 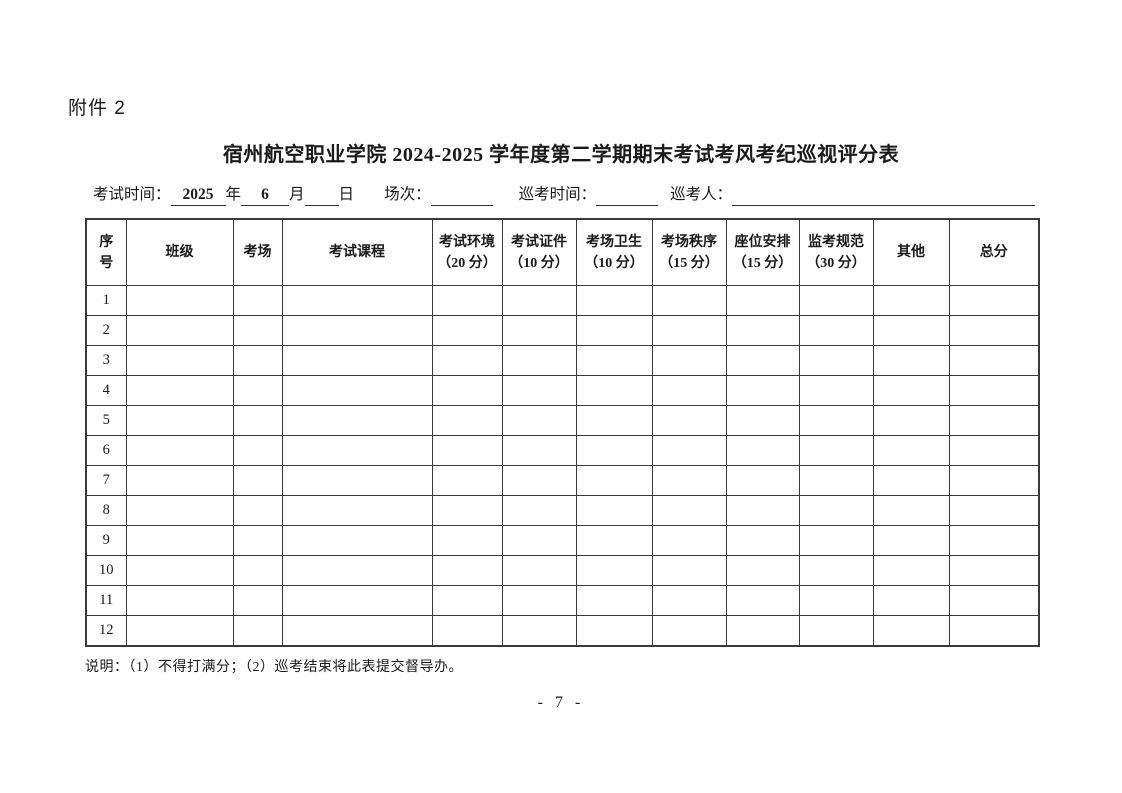 What do you see at coordinates (179, 252) in the screenshot?
I see `header-class: 班级` at bounding box center [179, 252].